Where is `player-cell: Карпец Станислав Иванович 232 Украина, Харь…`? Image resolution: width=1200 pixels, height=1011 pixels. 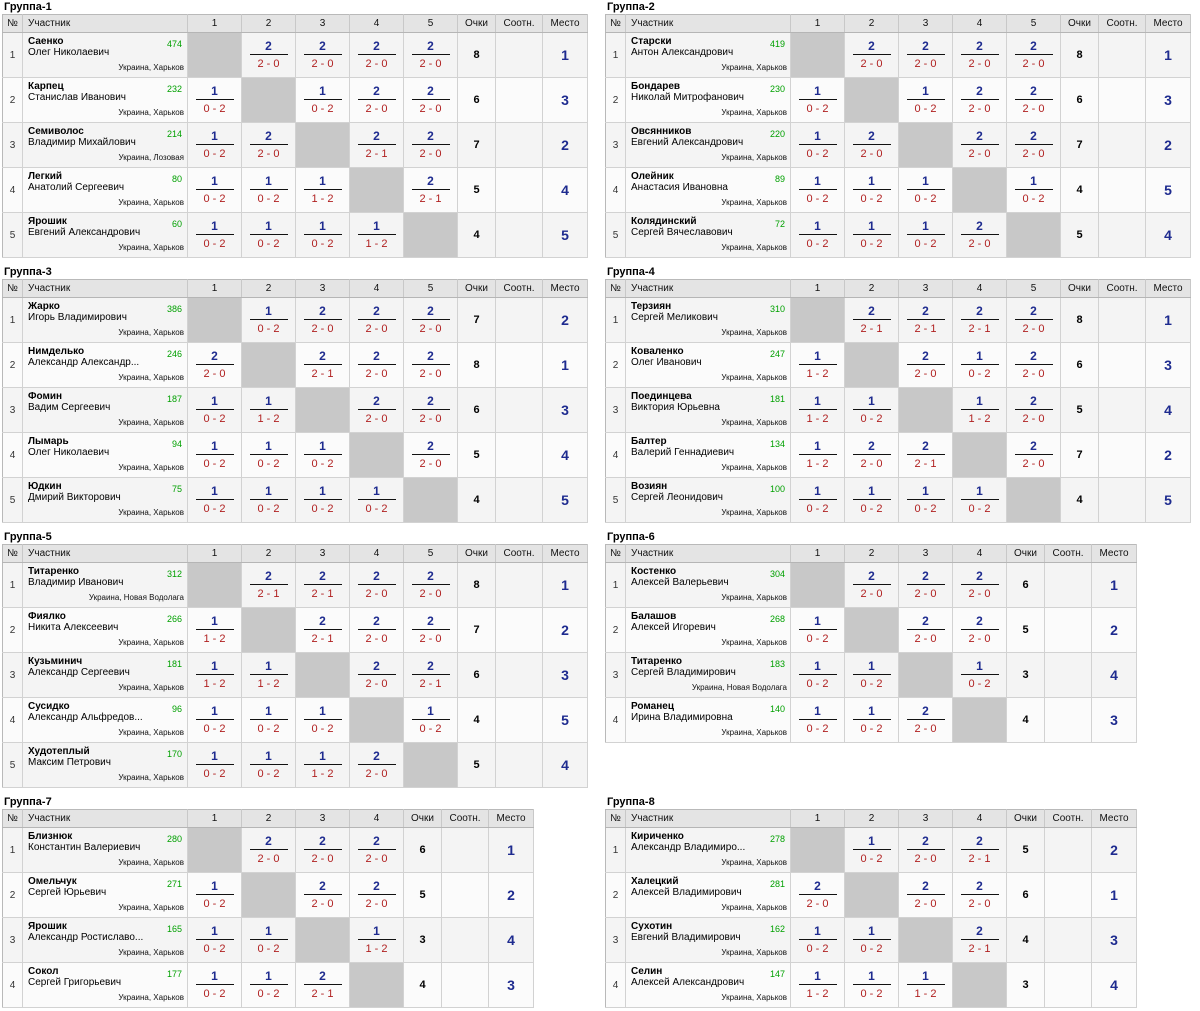
player-cell: Карпец Станислав Иванович 232 Украина, Харь… is located at coordinates (105, 100).